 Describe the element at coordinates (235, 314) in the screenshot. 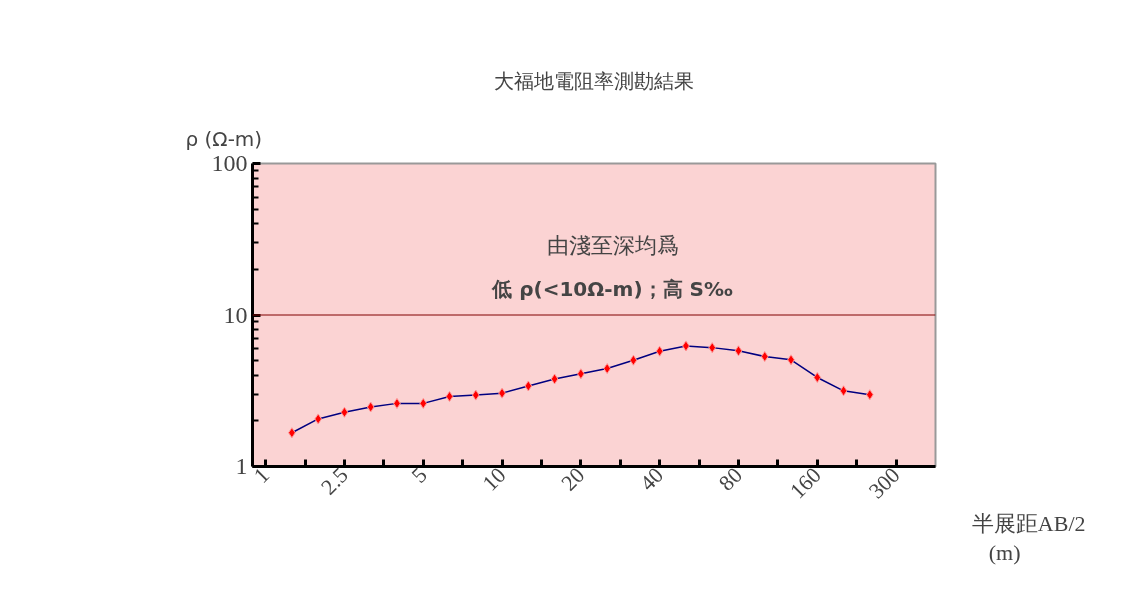

I see `y-tick-label: 10` at that location.